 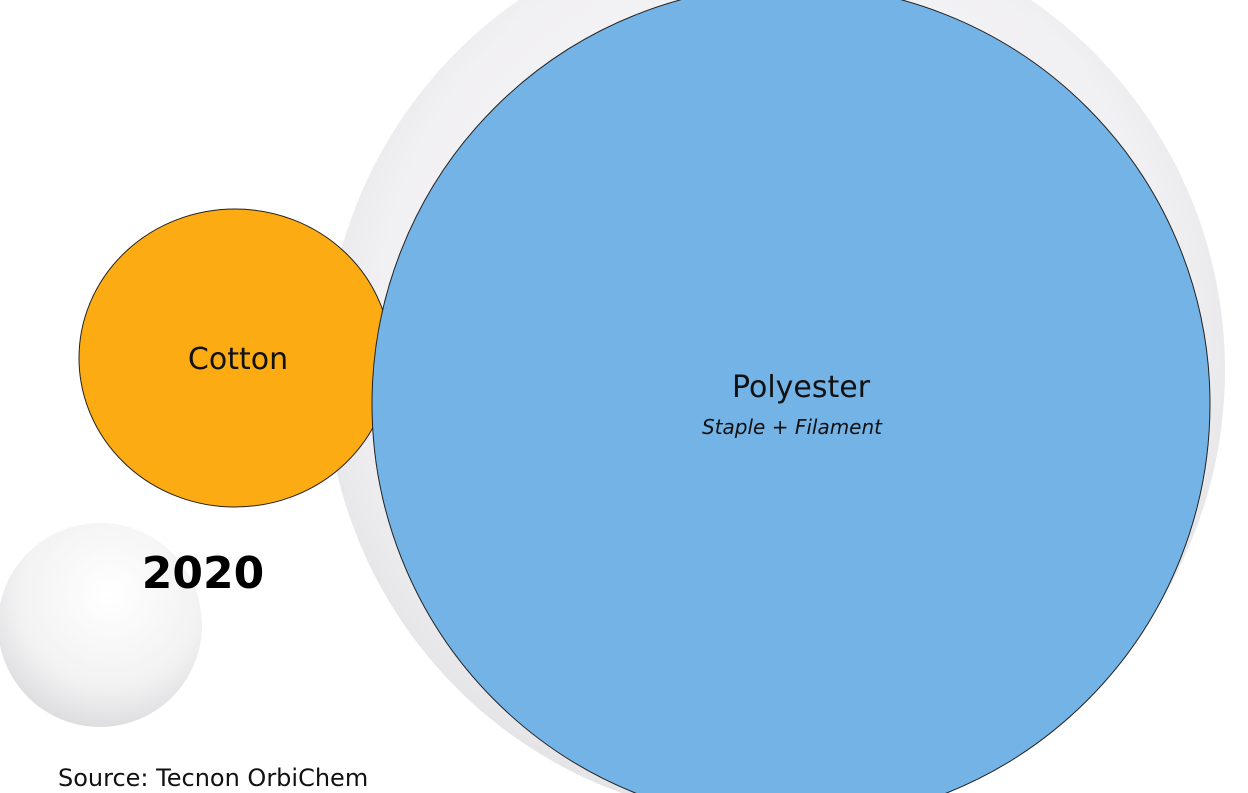 What do you see at coordinates (213, 778) in the screenshot?
I see `source-note: Source: Tecnon OrbiChem` at bounding box center [213, 778].